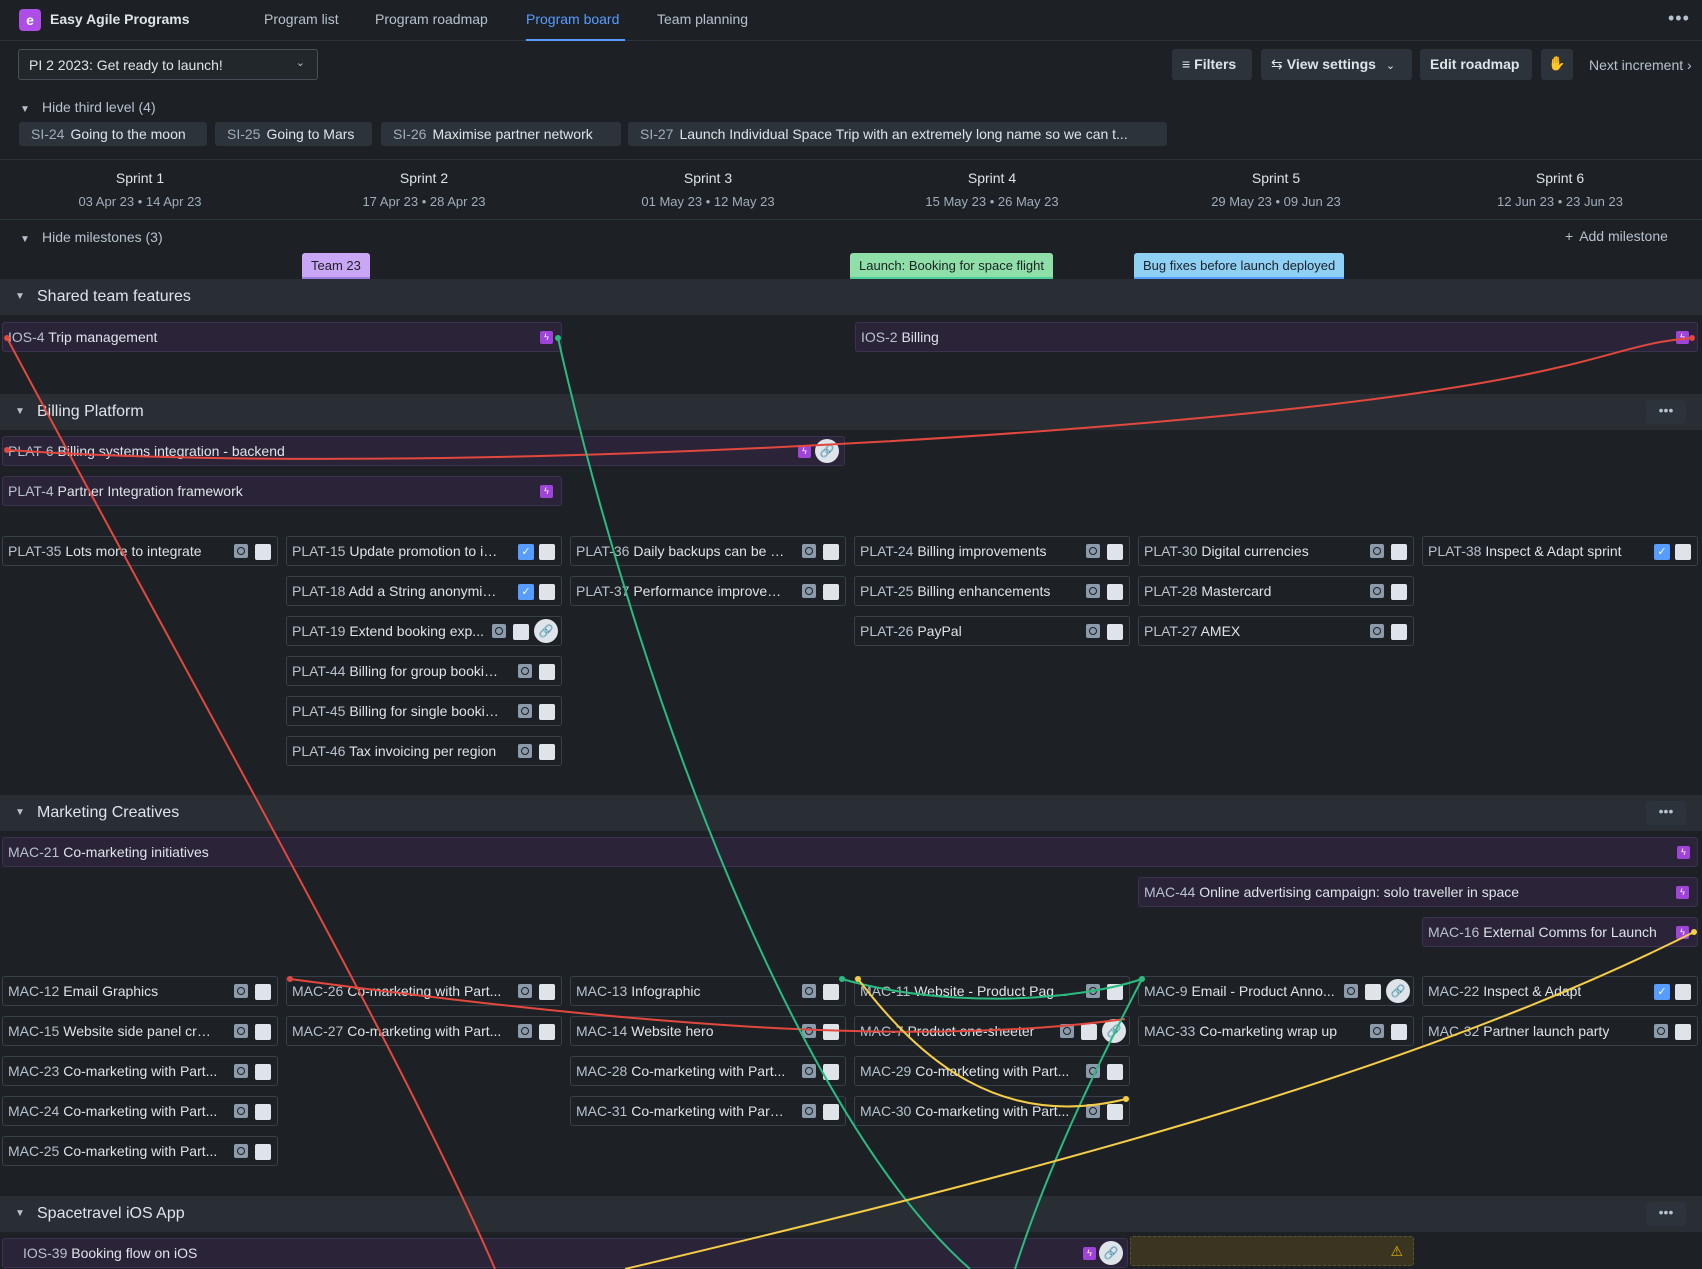  Describe the element at coordinates (850, 852) in the screenshot. I see `feature-card: MAC-21 Co-marketing initiatives ϟ` at that location.